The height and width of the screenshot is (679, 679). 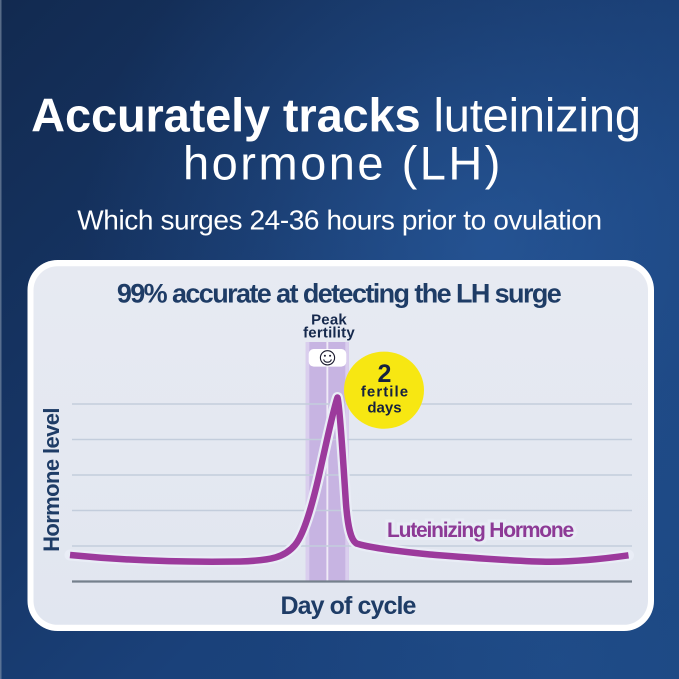 What do you see at coordinates (348, 606) in the screenshot?
I see `svg-text: Day of cycle` at bounding box center [348, 606].